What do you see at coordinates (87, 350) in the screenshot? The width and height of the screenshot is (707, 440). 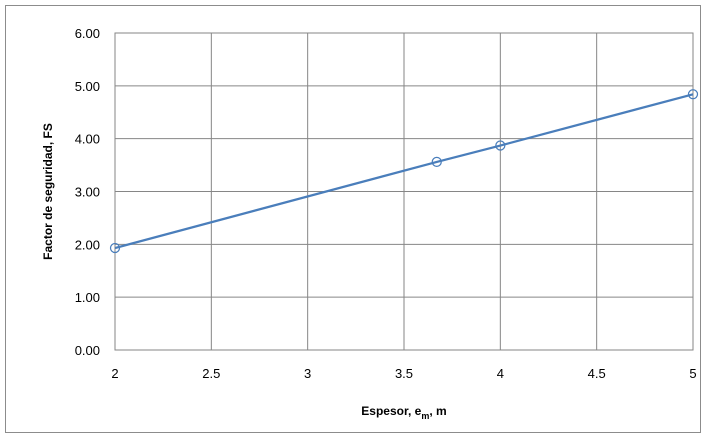 I see `y-tick-label: 0.00` at bounding box center [87, 350].